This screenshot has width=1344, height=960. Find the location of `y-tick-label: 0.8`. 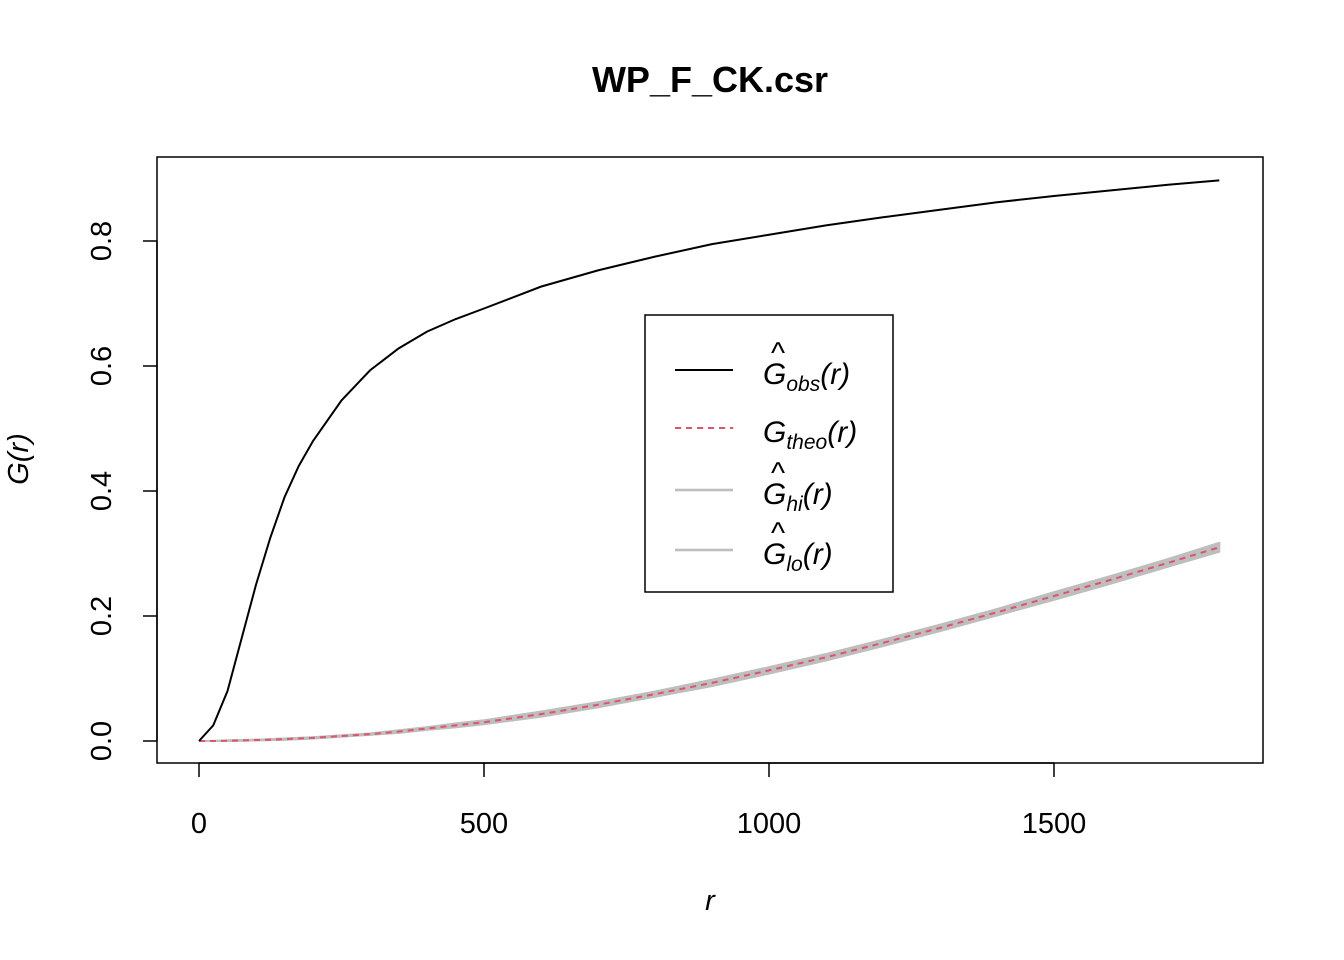

y-tick-label: 0.8 is located at coordinates (102, 241).